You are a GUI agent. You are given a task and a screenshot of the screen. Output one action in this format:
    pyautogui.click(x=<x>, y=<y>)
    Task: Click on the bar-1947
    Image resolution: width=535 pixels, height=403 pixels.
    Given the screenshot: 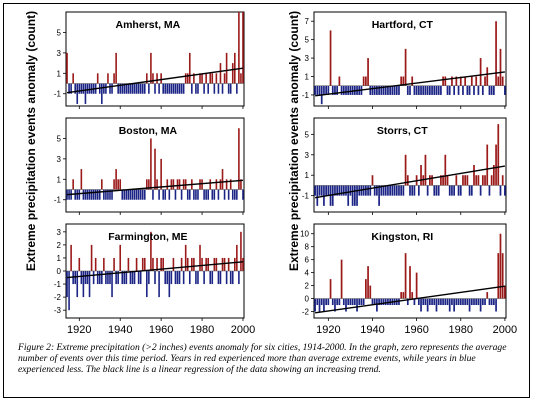 What is the action you would take?
    pyautogui.click(x=134, y=88)
    